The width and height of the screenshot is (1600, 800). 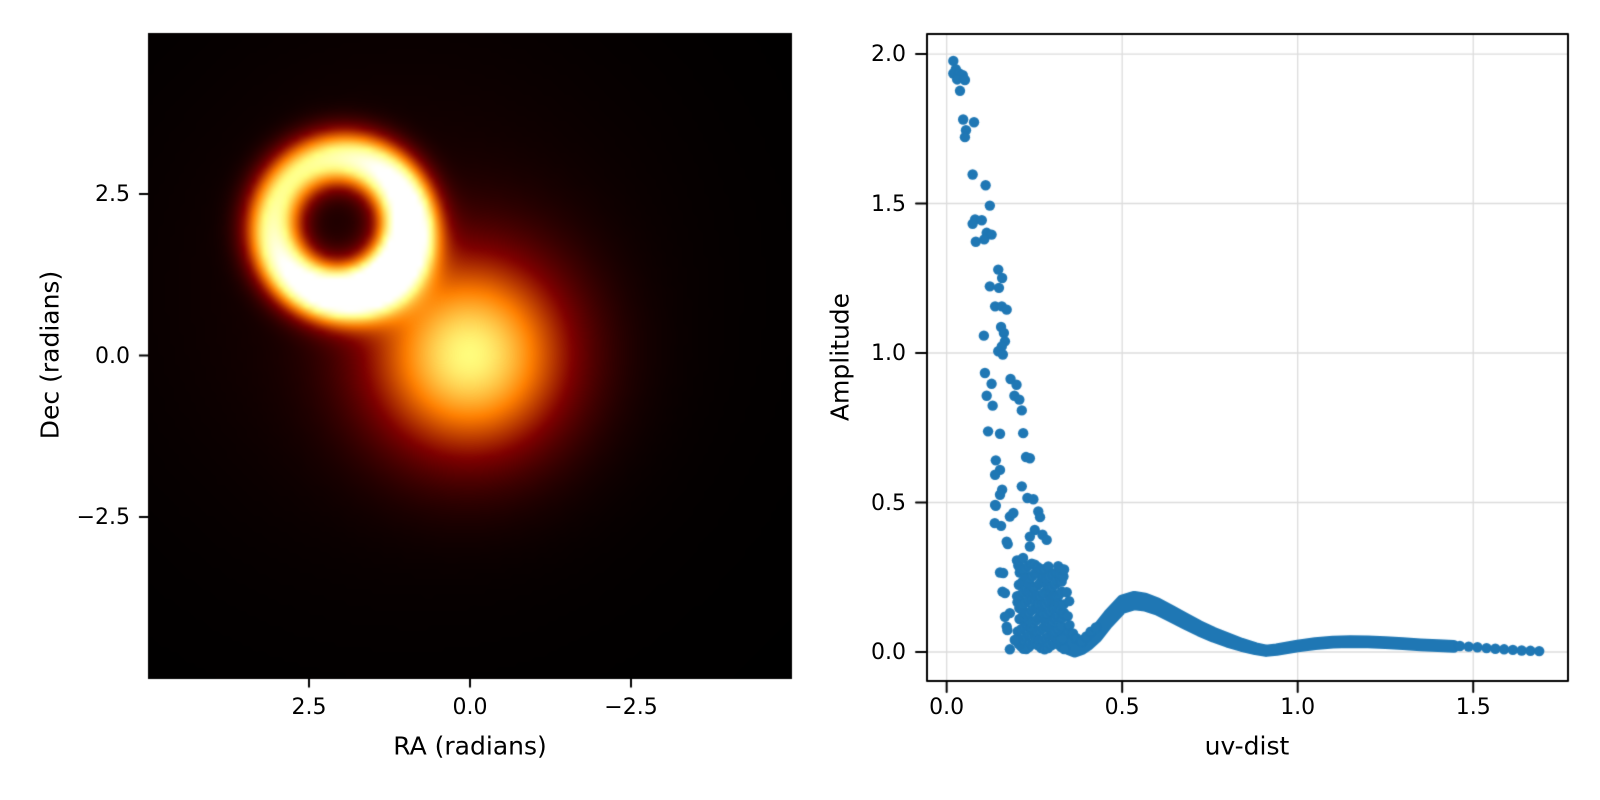 What do you see at coordinates (888, 55) in the screenshot?
I see `right-y-tick-label: 2.0` at bounding box center [888, 55].